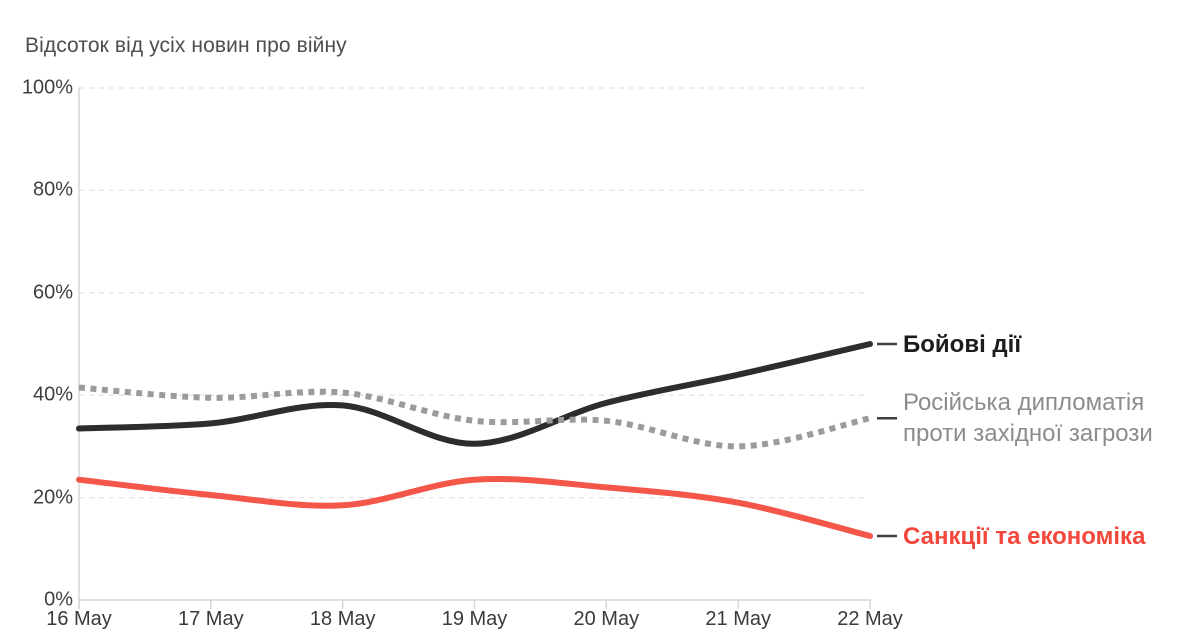  What do you see at coordinates (738, 619) in the screenshot?
I see `x-tick-label: 21 May` at bounding box center [738, 619].